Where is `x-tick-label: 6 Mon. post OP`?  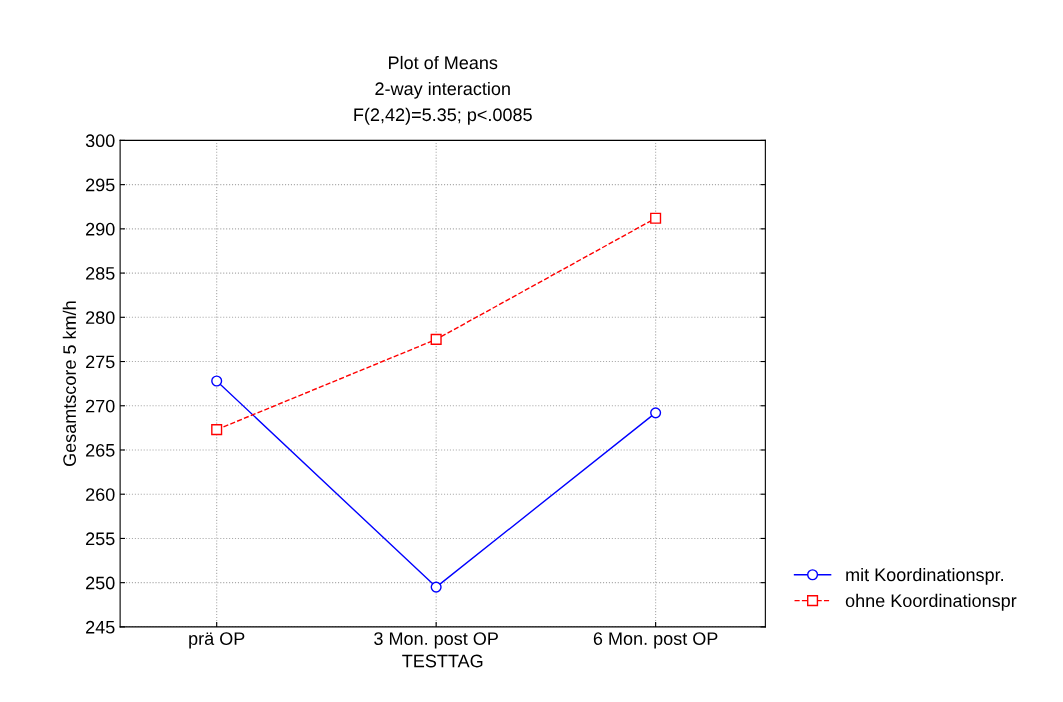
x-tick-label: 6 Mon. post OP is located at coordinates (655, 640).